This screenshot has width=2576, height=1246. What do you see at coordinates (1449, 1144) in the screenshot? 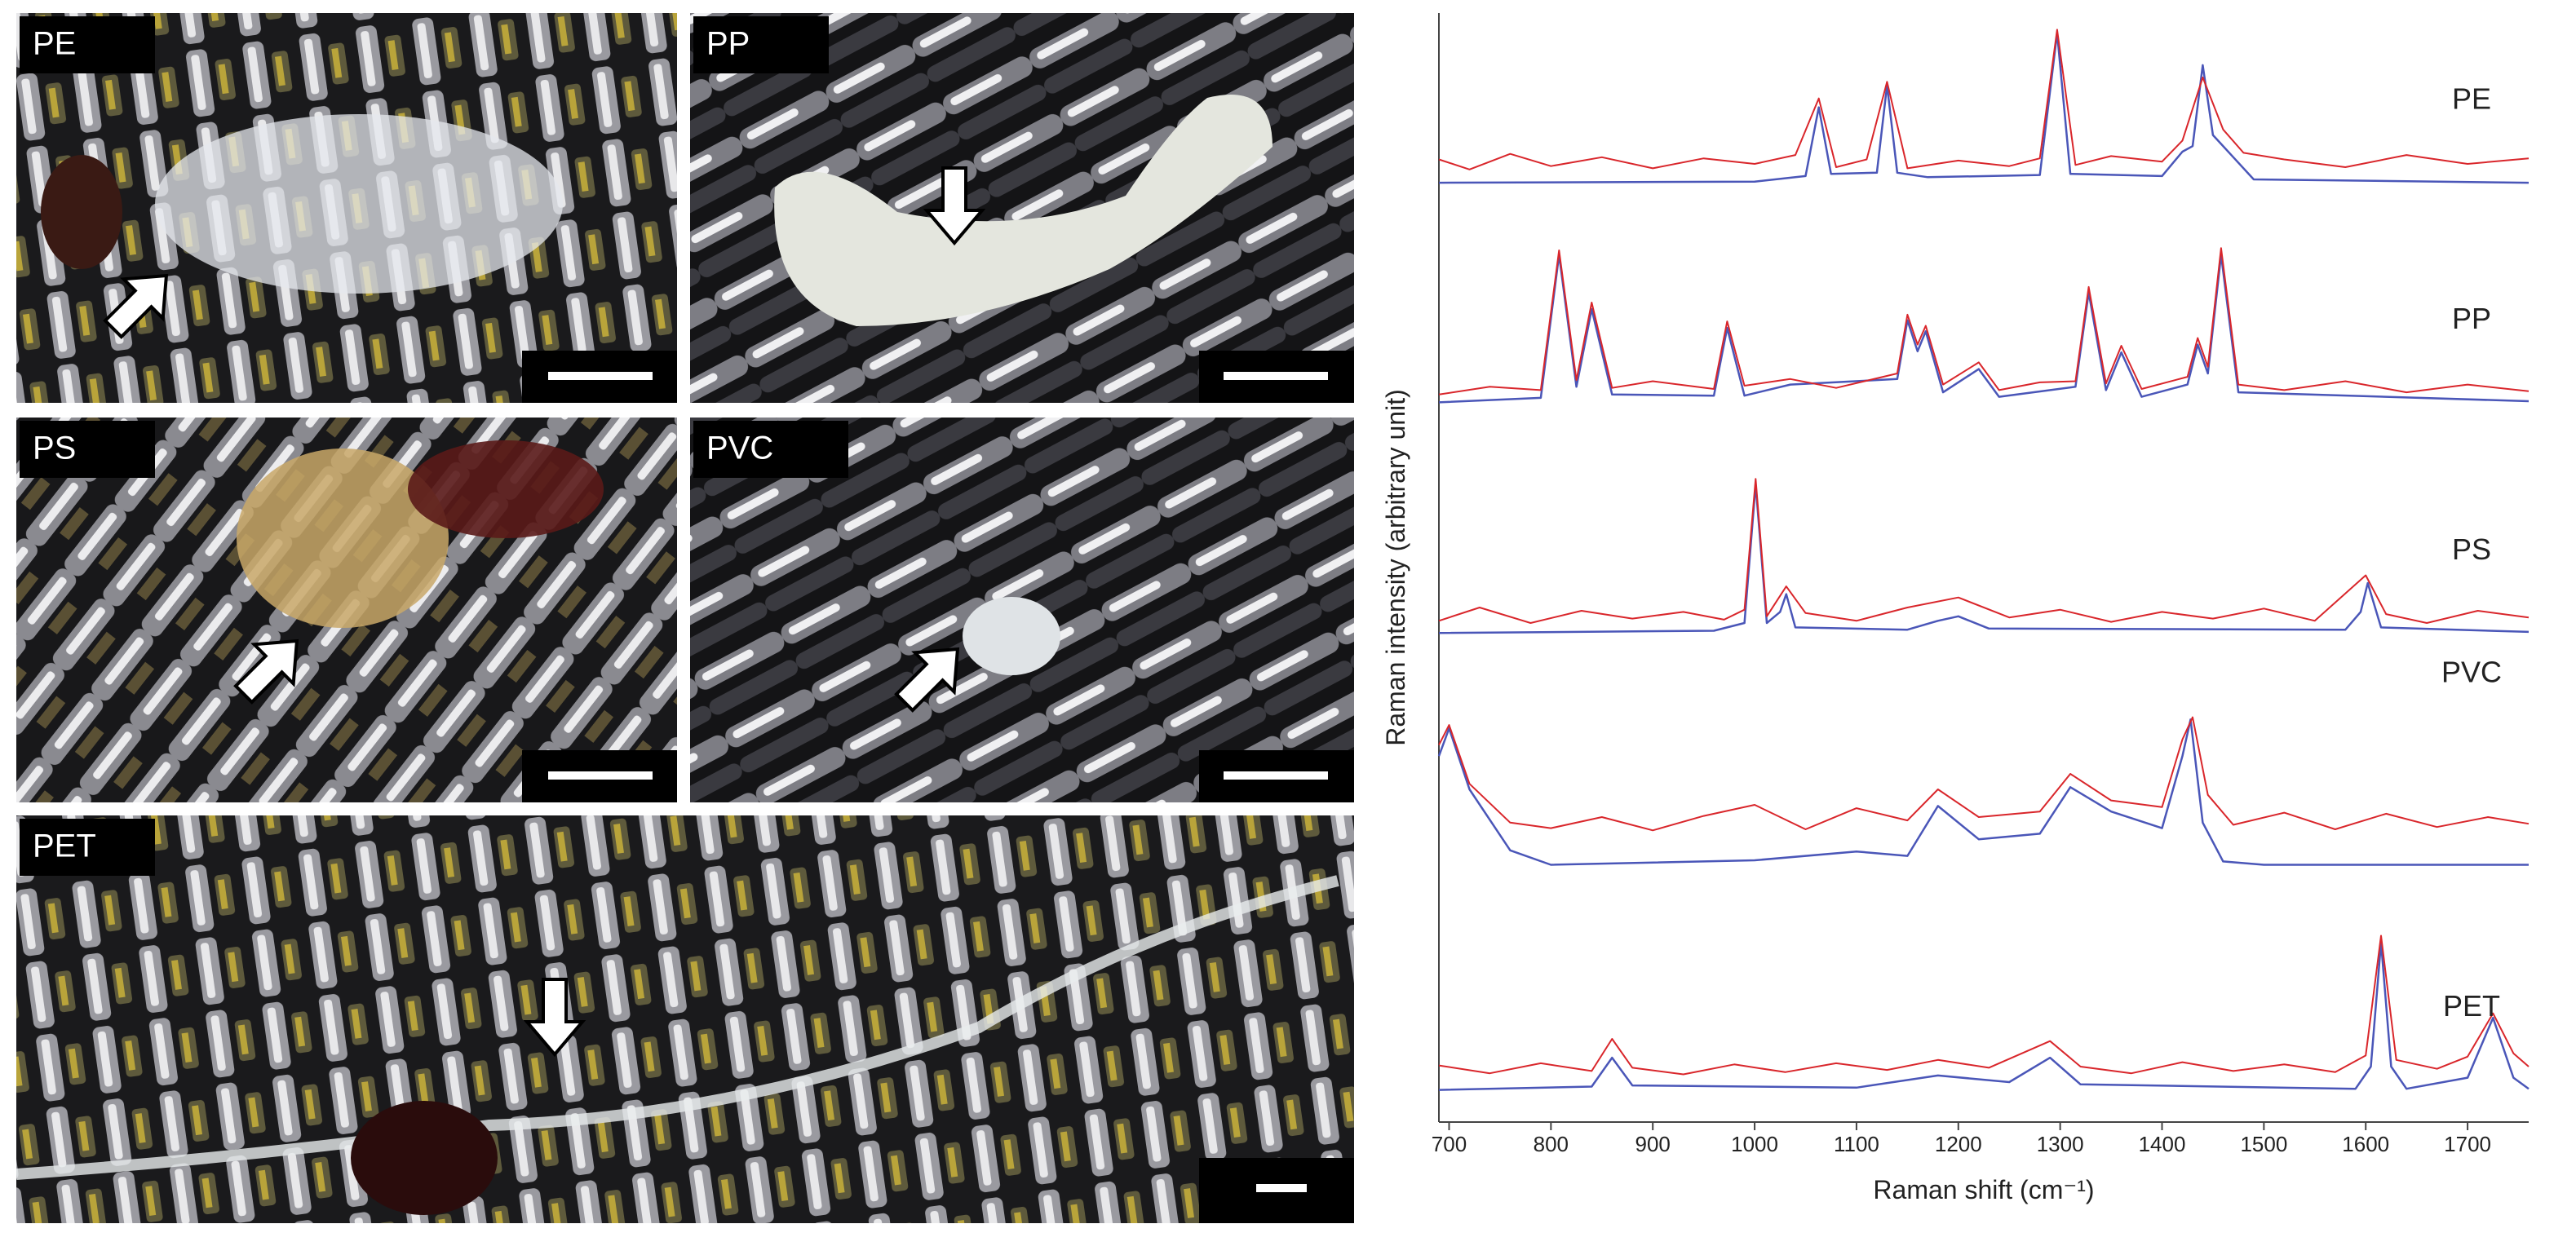
I see `x-tick-label: 700` at bounding box center [1449, 1144].